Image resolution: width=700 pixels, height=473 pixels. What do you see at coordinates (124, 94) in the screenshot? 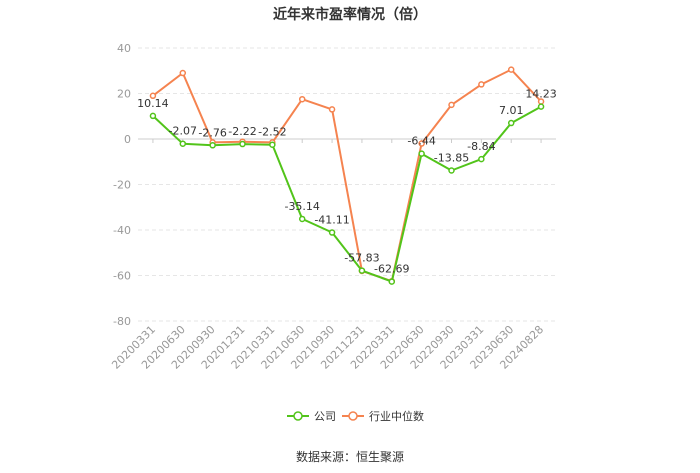
I see `y-tick-label: 20` at bounding box center [124, 94].